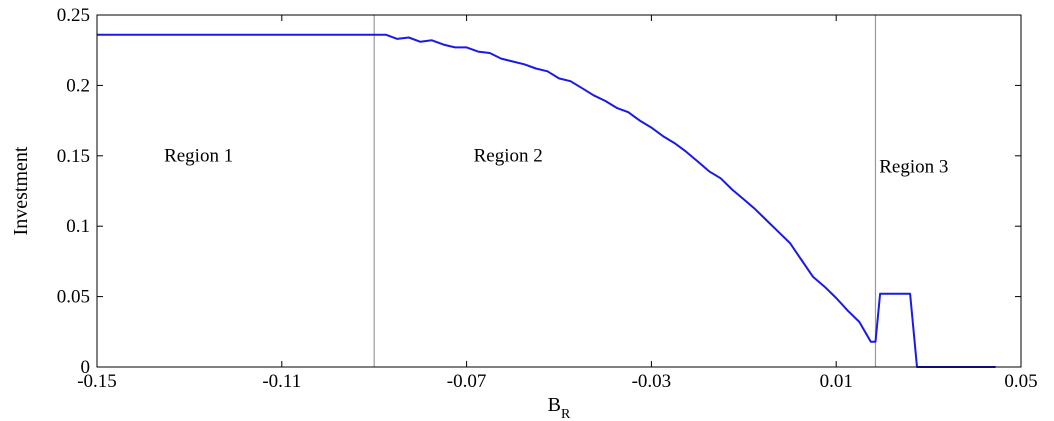  Describe the element at coordinates (86, 367) in the screenshot. I see `y-tick-label: 0` at that location.